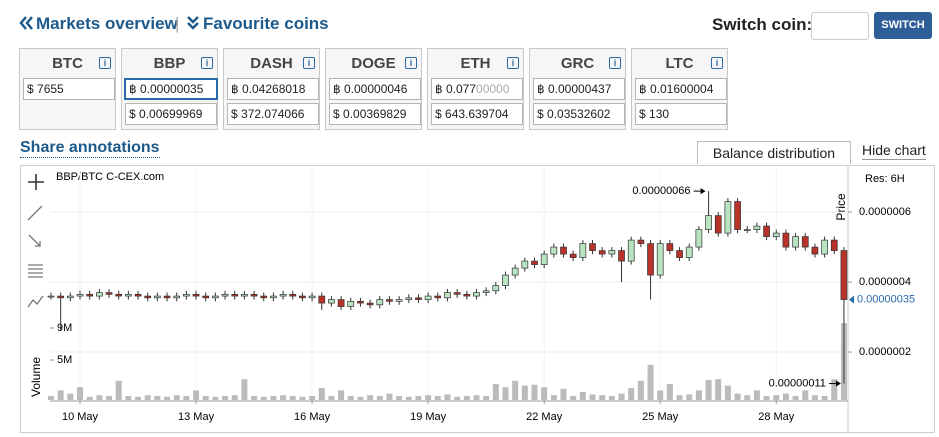 The image size is (939, 437). What do you see at coordinates (35, 213) in the screenshot?
I see `line-tool` at bounding box center [35, 213].